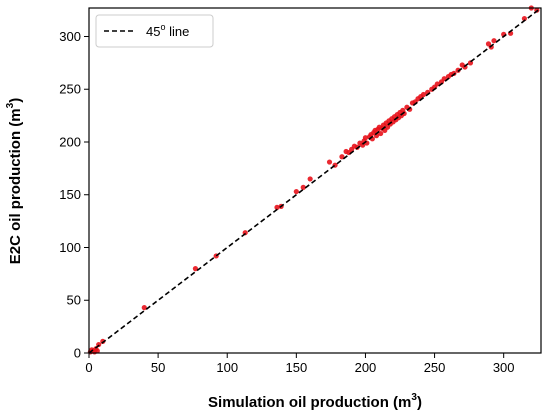  I want to click on x-axis-title: Simulation oil production (m3), so click(315, 401).